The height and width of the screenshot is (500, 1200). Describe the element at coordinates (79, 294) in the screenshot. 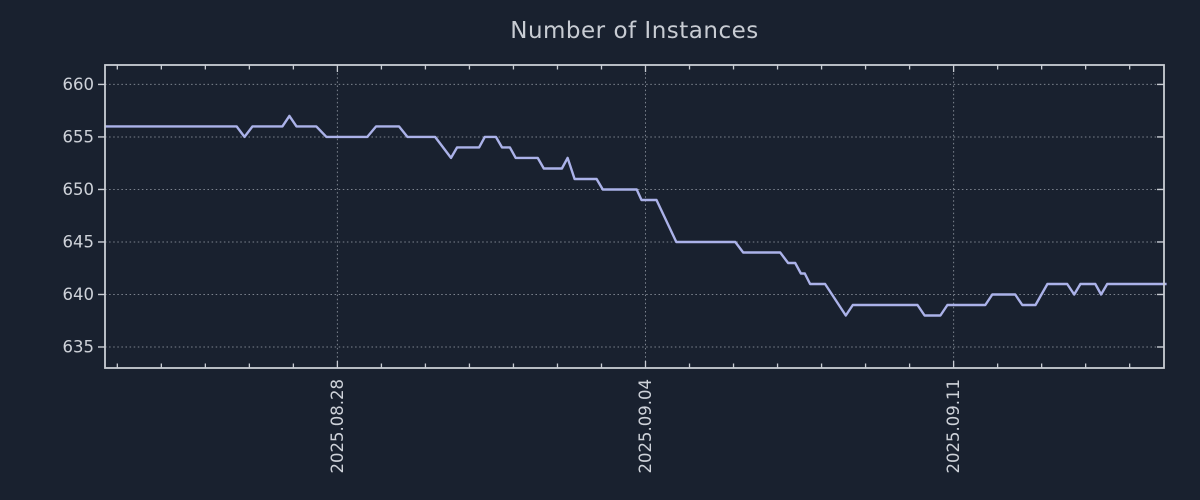

I see `y-tick-label: 640` at that location.